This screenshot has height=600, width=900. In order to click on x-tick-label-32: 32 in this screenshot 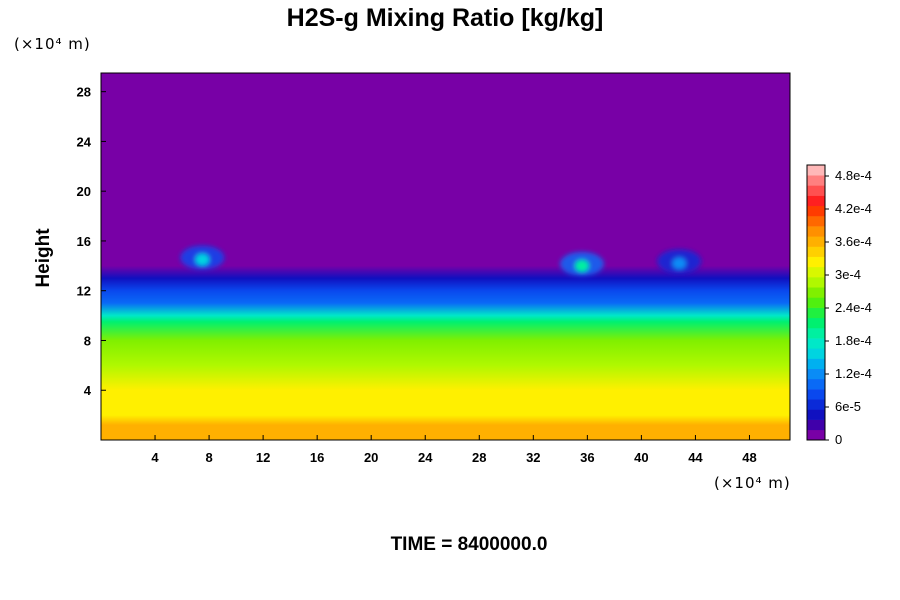, I will do `click(533, 457)`.